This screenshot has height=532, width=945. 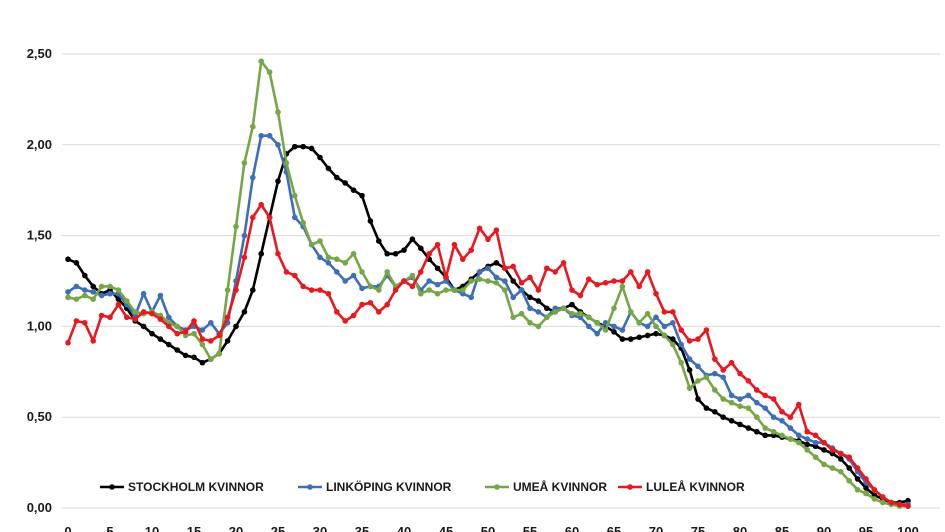 What do you see at coordinates (908, 528) in the screenshot?
I see `x-tick-label: 100` at bounding box center [908, 528].